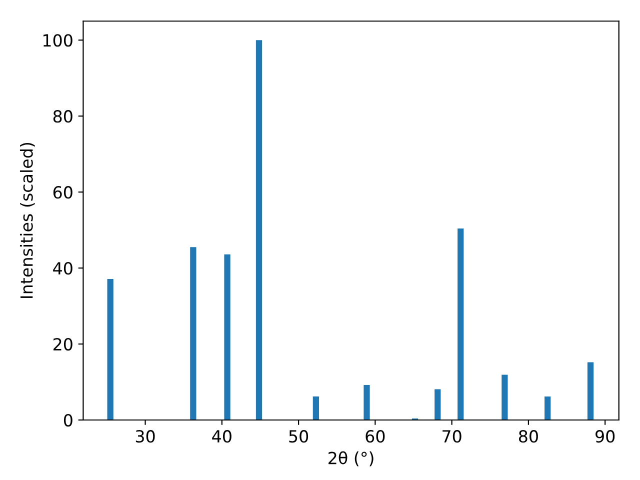 Image resolution: width=640 pixels, height=480 pixels. What do you see at coordinates (605, 436) in the screenshot?
I see `x-tick-label: 90` at bounding box center [605, 436].